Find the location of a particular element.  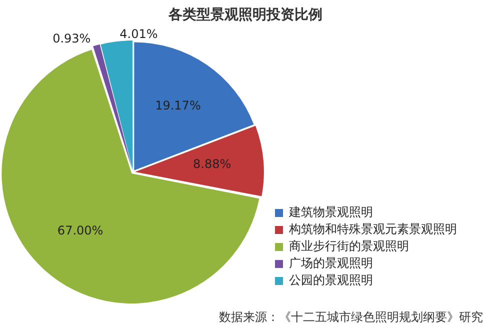

legend-label: 建筑物景观照明 is located at coordinates (331, 212).